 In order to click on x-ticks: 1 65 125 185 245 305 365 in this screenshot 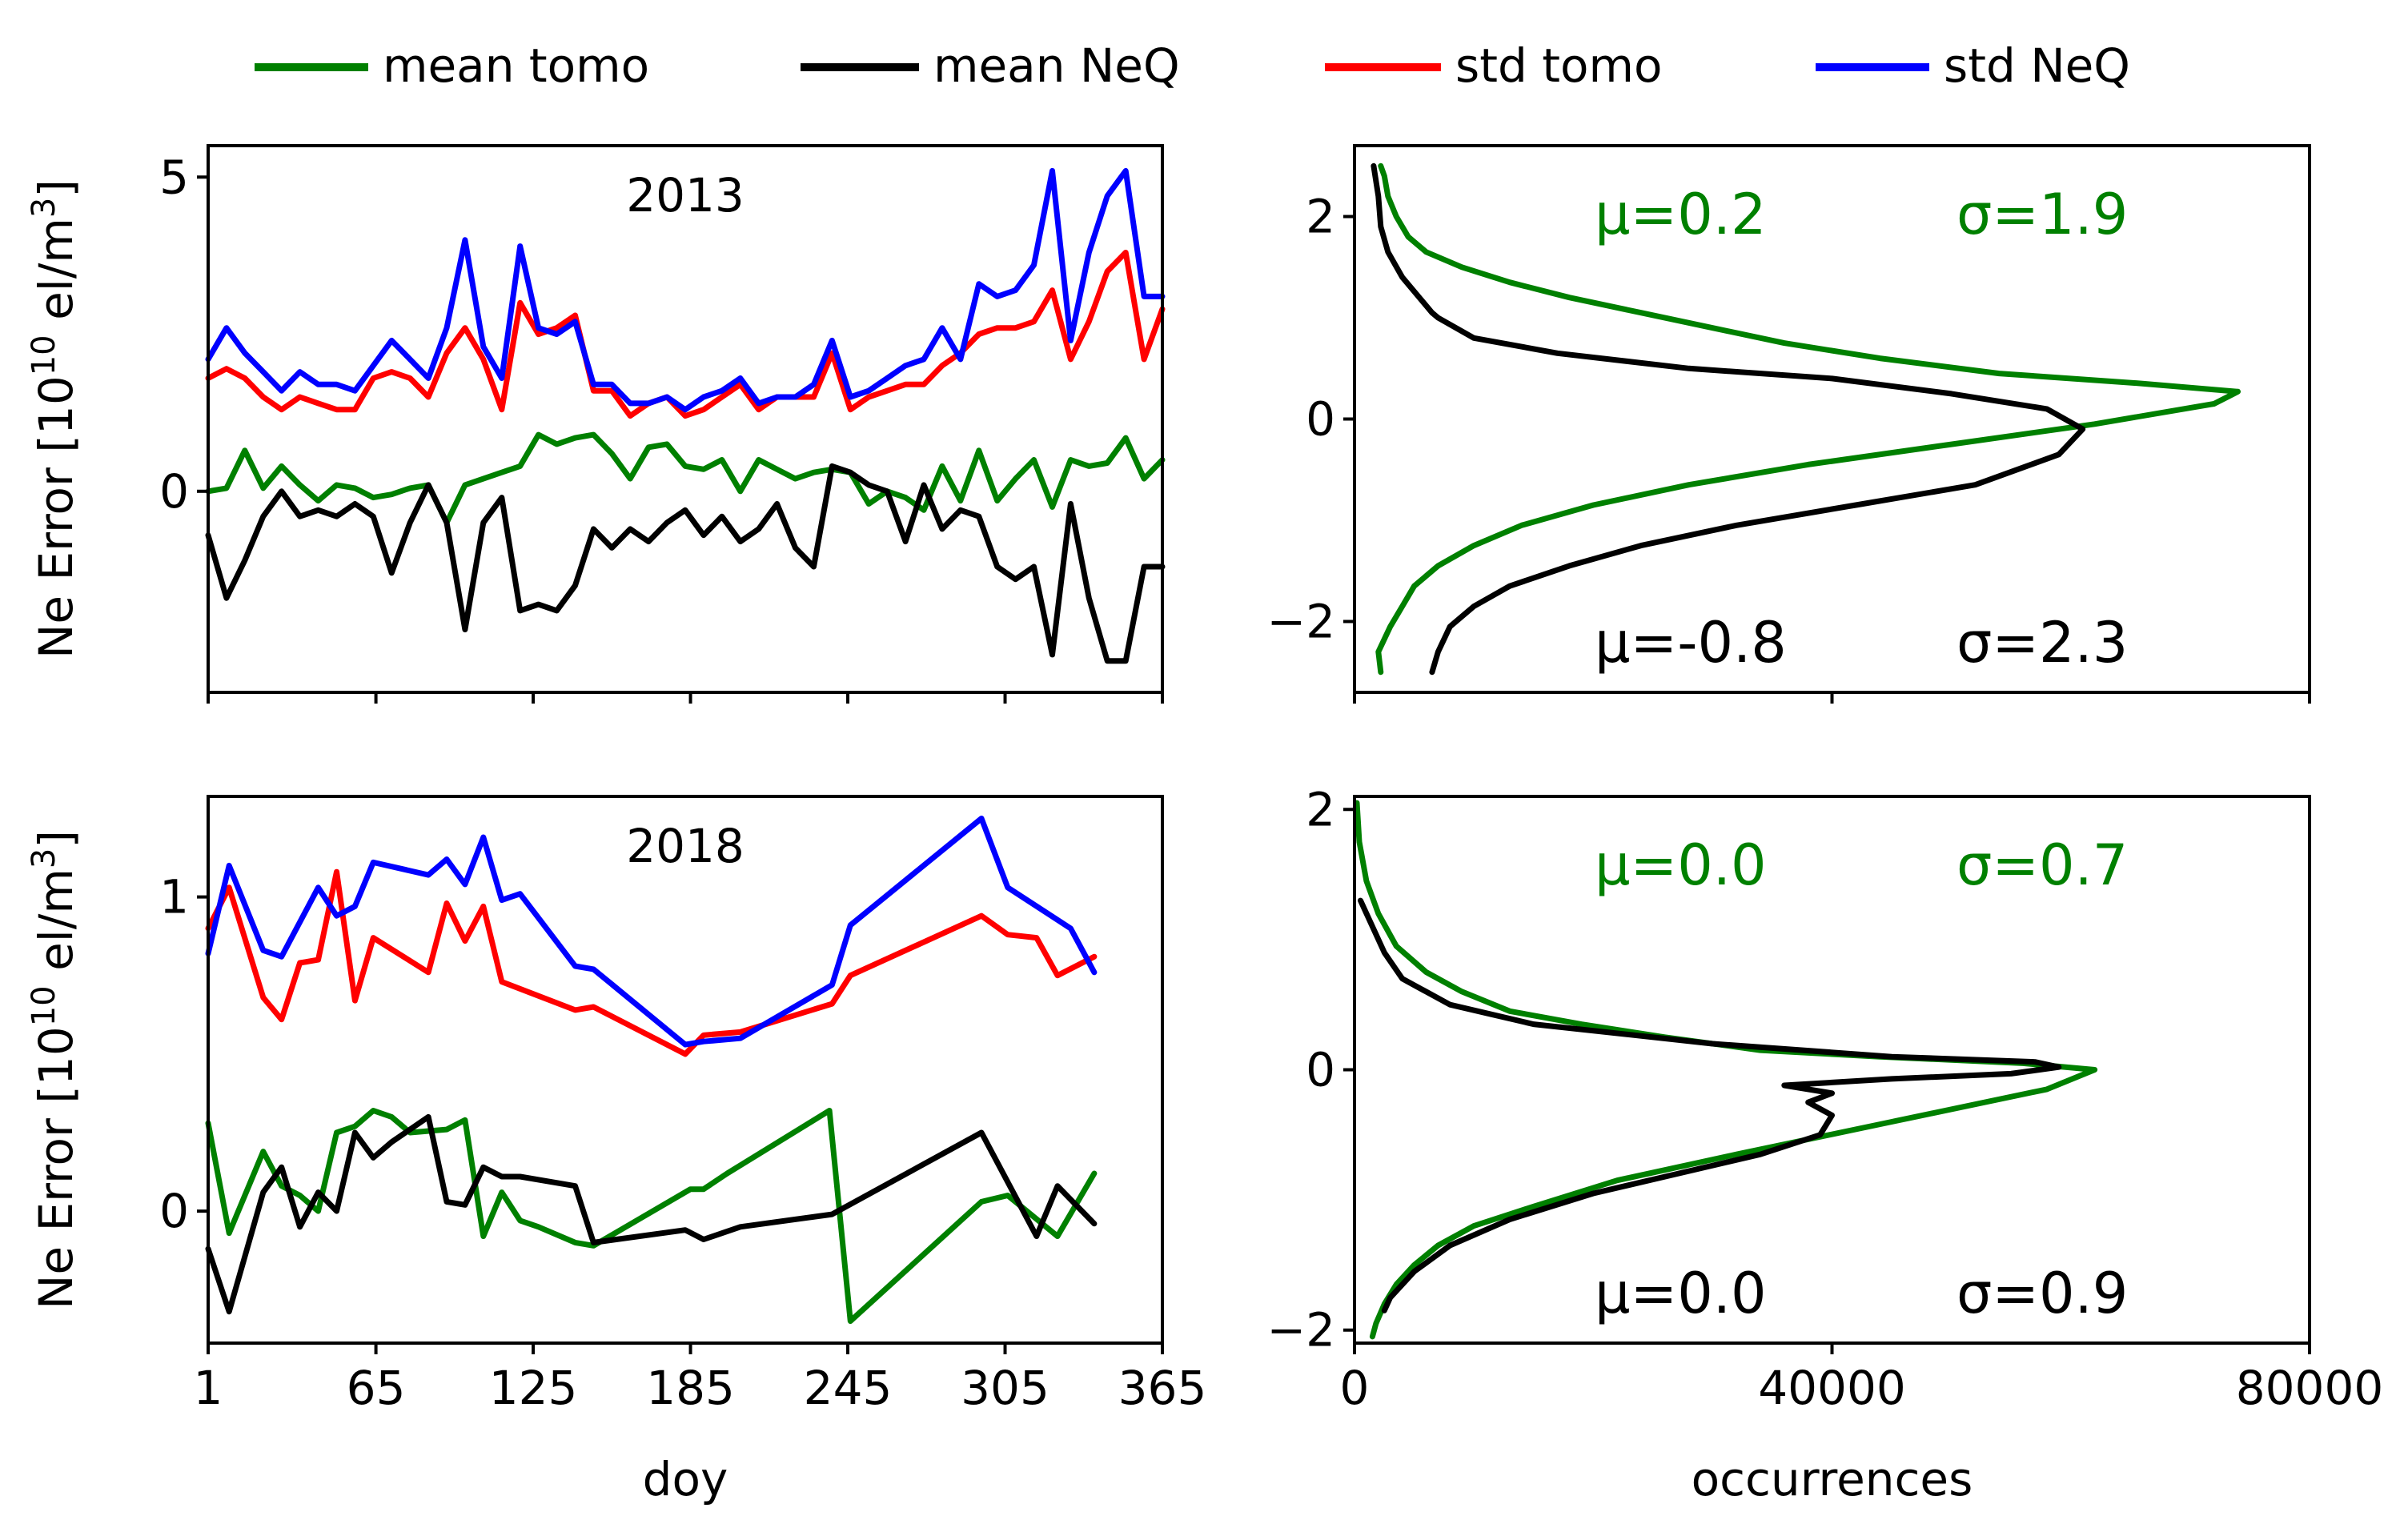, I will do `click(700, 1379)`.